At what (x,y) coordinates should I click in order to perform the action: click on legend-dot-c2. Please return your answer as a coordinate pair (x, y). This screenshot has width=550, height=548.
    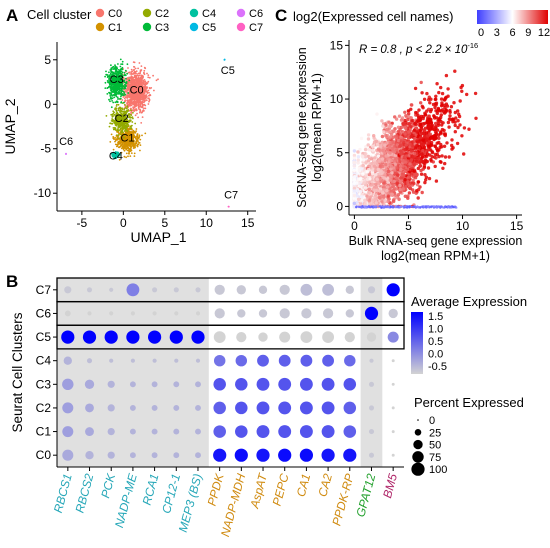
    Looking at the image, I should click on (147, 13).